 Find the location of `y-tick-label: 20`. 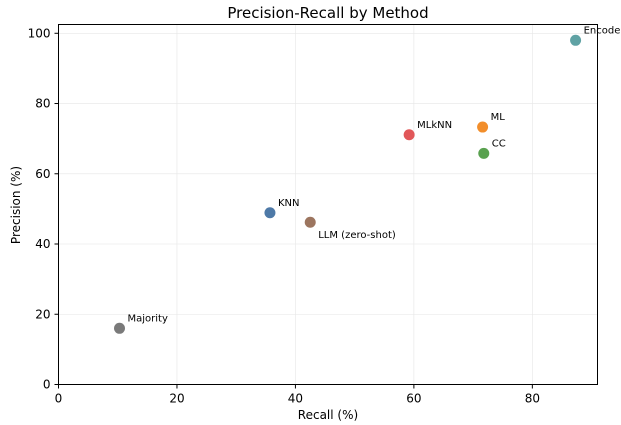

y-tick-label: 20 is located at coordinates (42, 314).